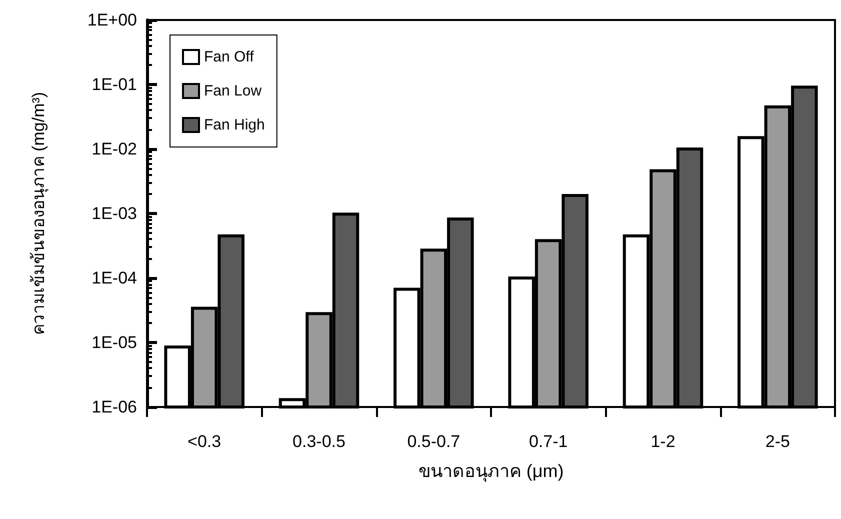 The width and height of the screenshot is (841, 519). I want to click on y-tick-label: 1E-04, so click(114, 278).